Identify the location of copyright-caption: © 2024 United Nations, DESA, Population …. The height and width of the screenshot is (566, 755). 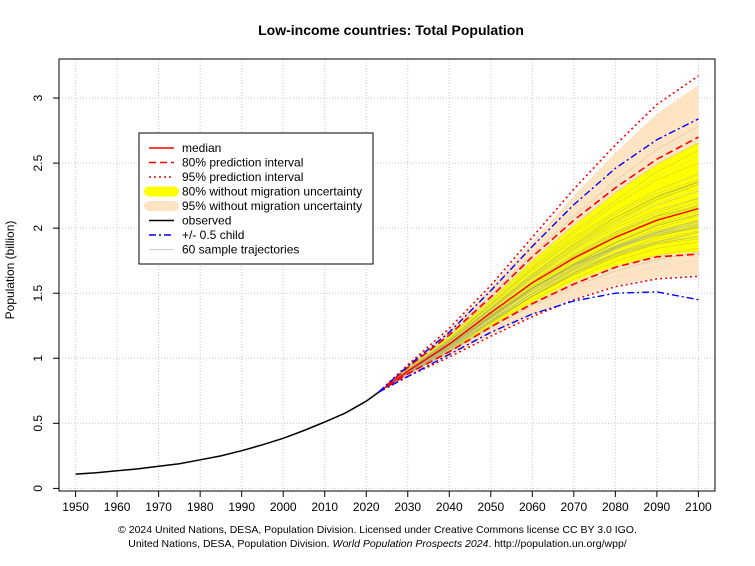
(377, 530).